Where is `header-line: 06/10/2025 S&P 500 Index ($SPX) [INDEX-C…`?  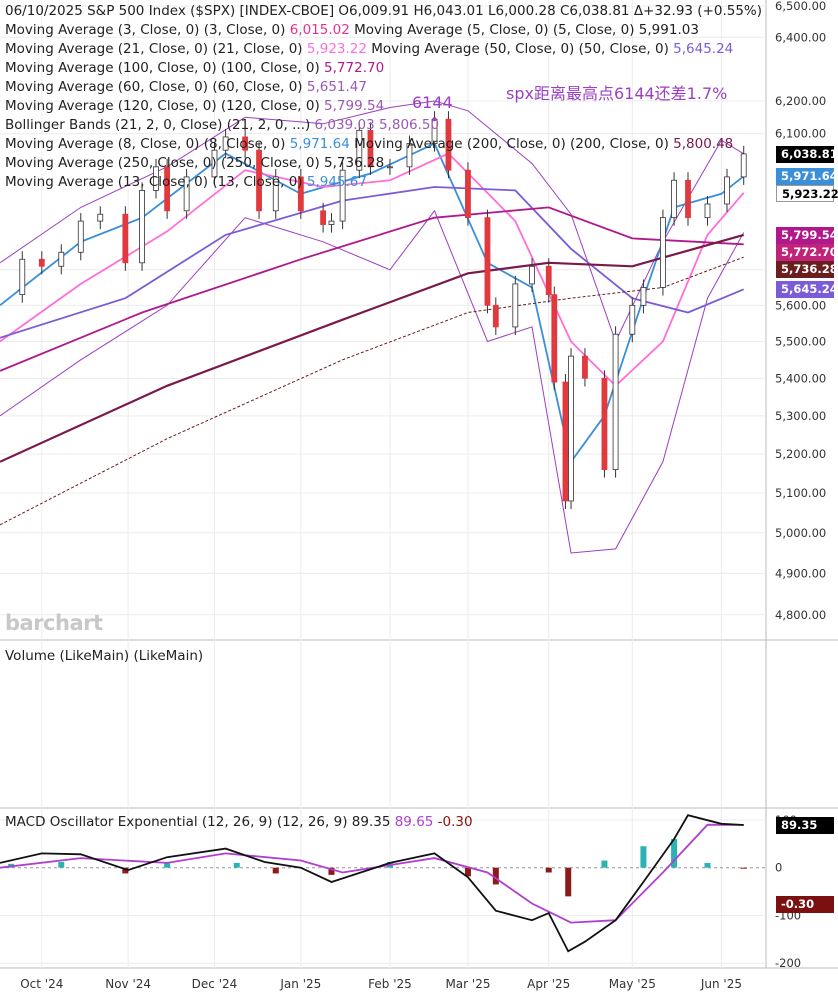 header-line: 06/10/2025 S&P 500 Index ($SPX) [INDEX-C… is located at coordinates (383, 11).